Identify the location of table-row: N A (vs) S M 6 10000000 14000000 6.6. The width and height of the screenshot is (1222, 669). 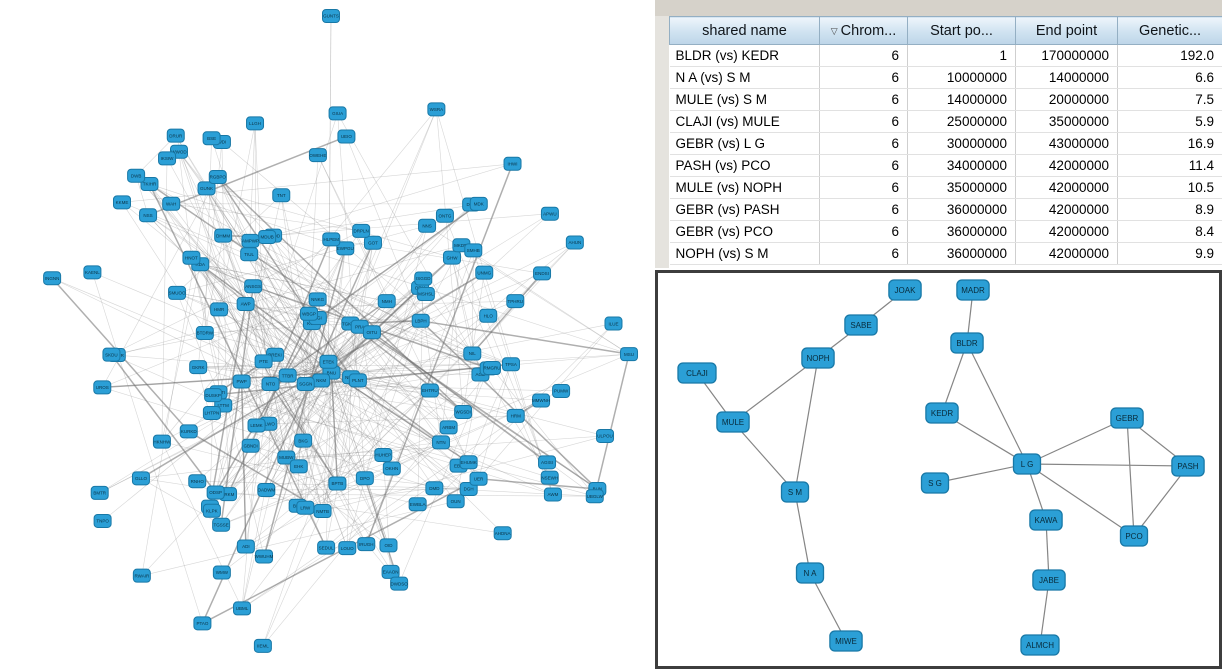
(945, 77).